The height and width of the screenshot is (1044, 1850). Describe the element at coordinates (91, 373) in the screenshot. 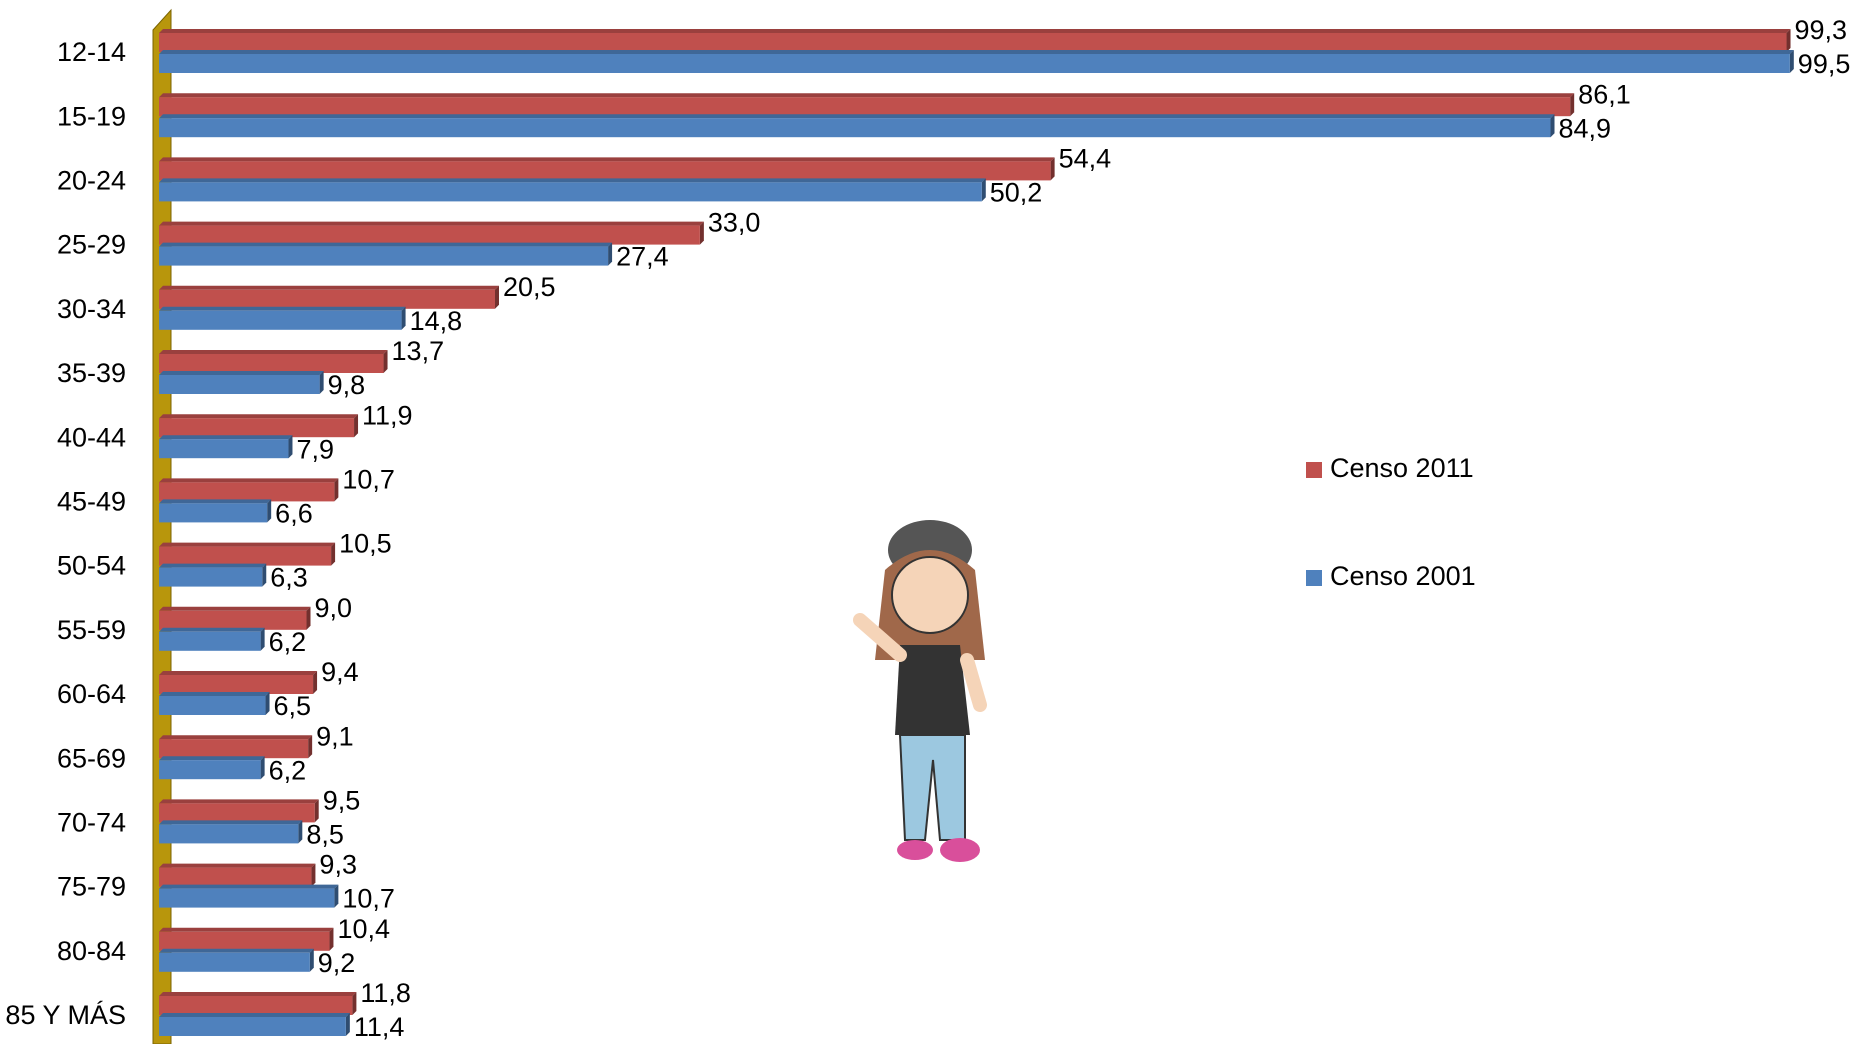

I see `y-tick-label: 35-39` at that location.